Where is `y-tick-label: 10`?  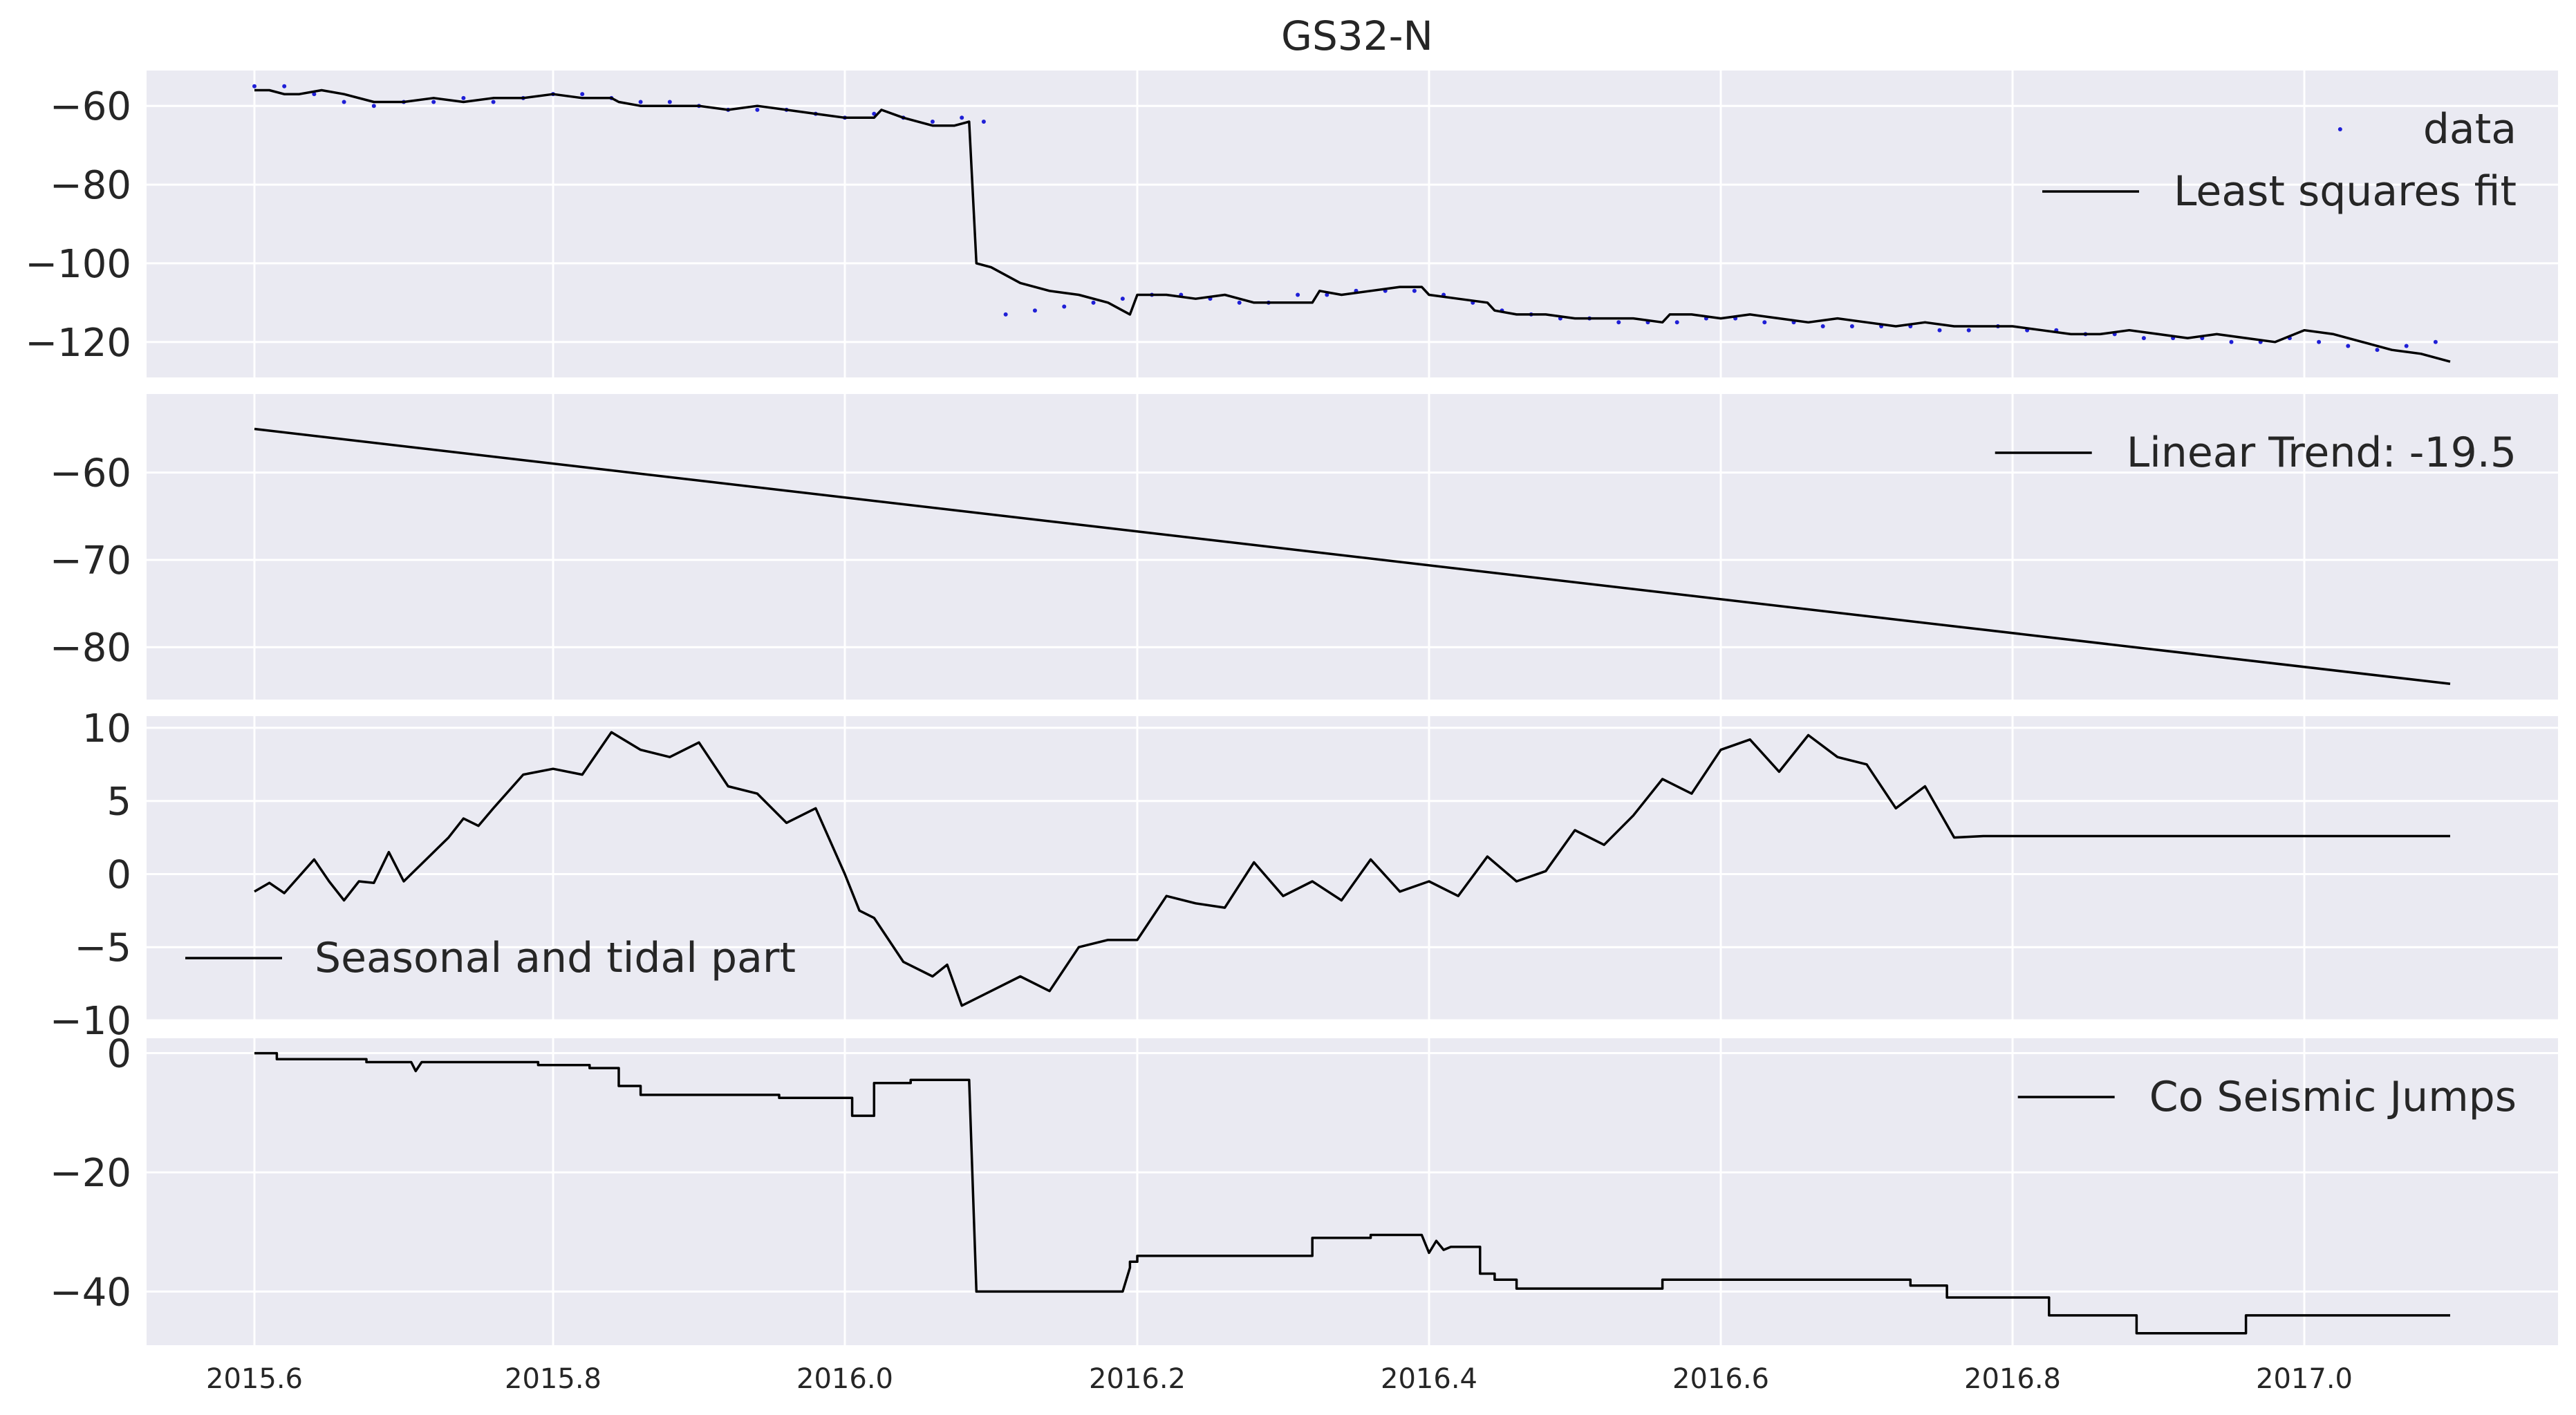 y-tick-label: 10 is located at coordinates (106, 728).